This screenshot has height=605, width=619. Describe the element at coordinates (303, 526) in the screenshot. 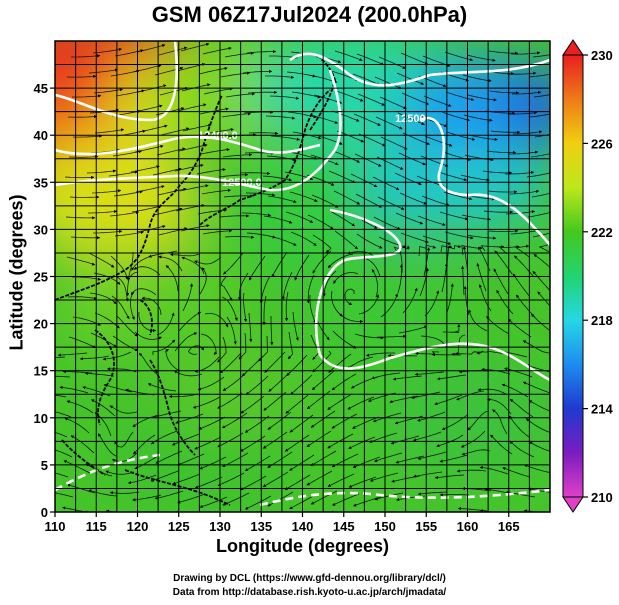

I see `x-tick-label: 140` at that location.